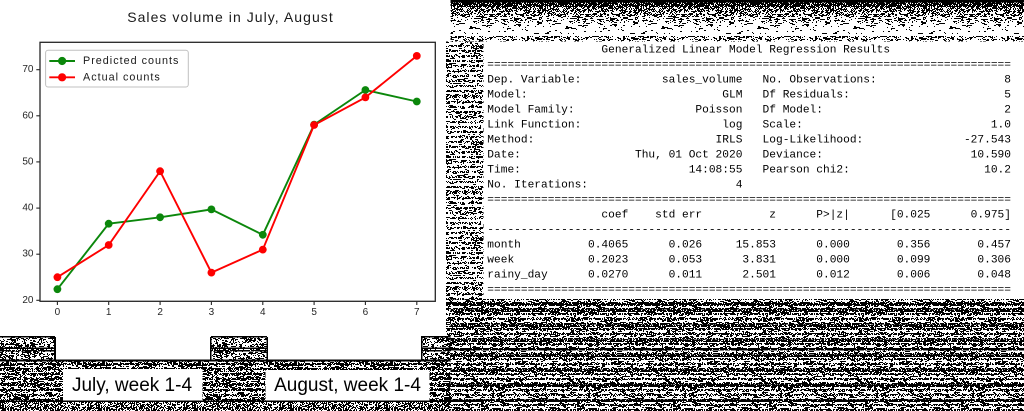 The image size is (1024, 411). Describe the element at coordinates (160, 312) in the screenshot. I see `svg-text: 2` at that location.